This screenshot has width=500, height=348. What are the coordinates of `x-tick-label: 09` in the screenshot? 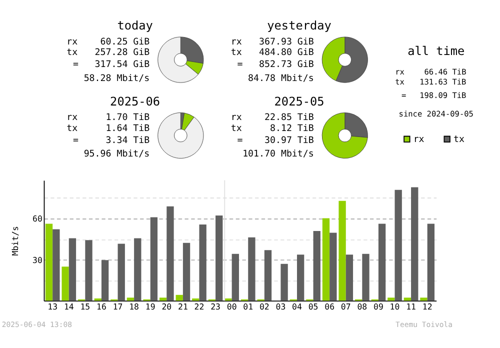 It's located at (379, 306).